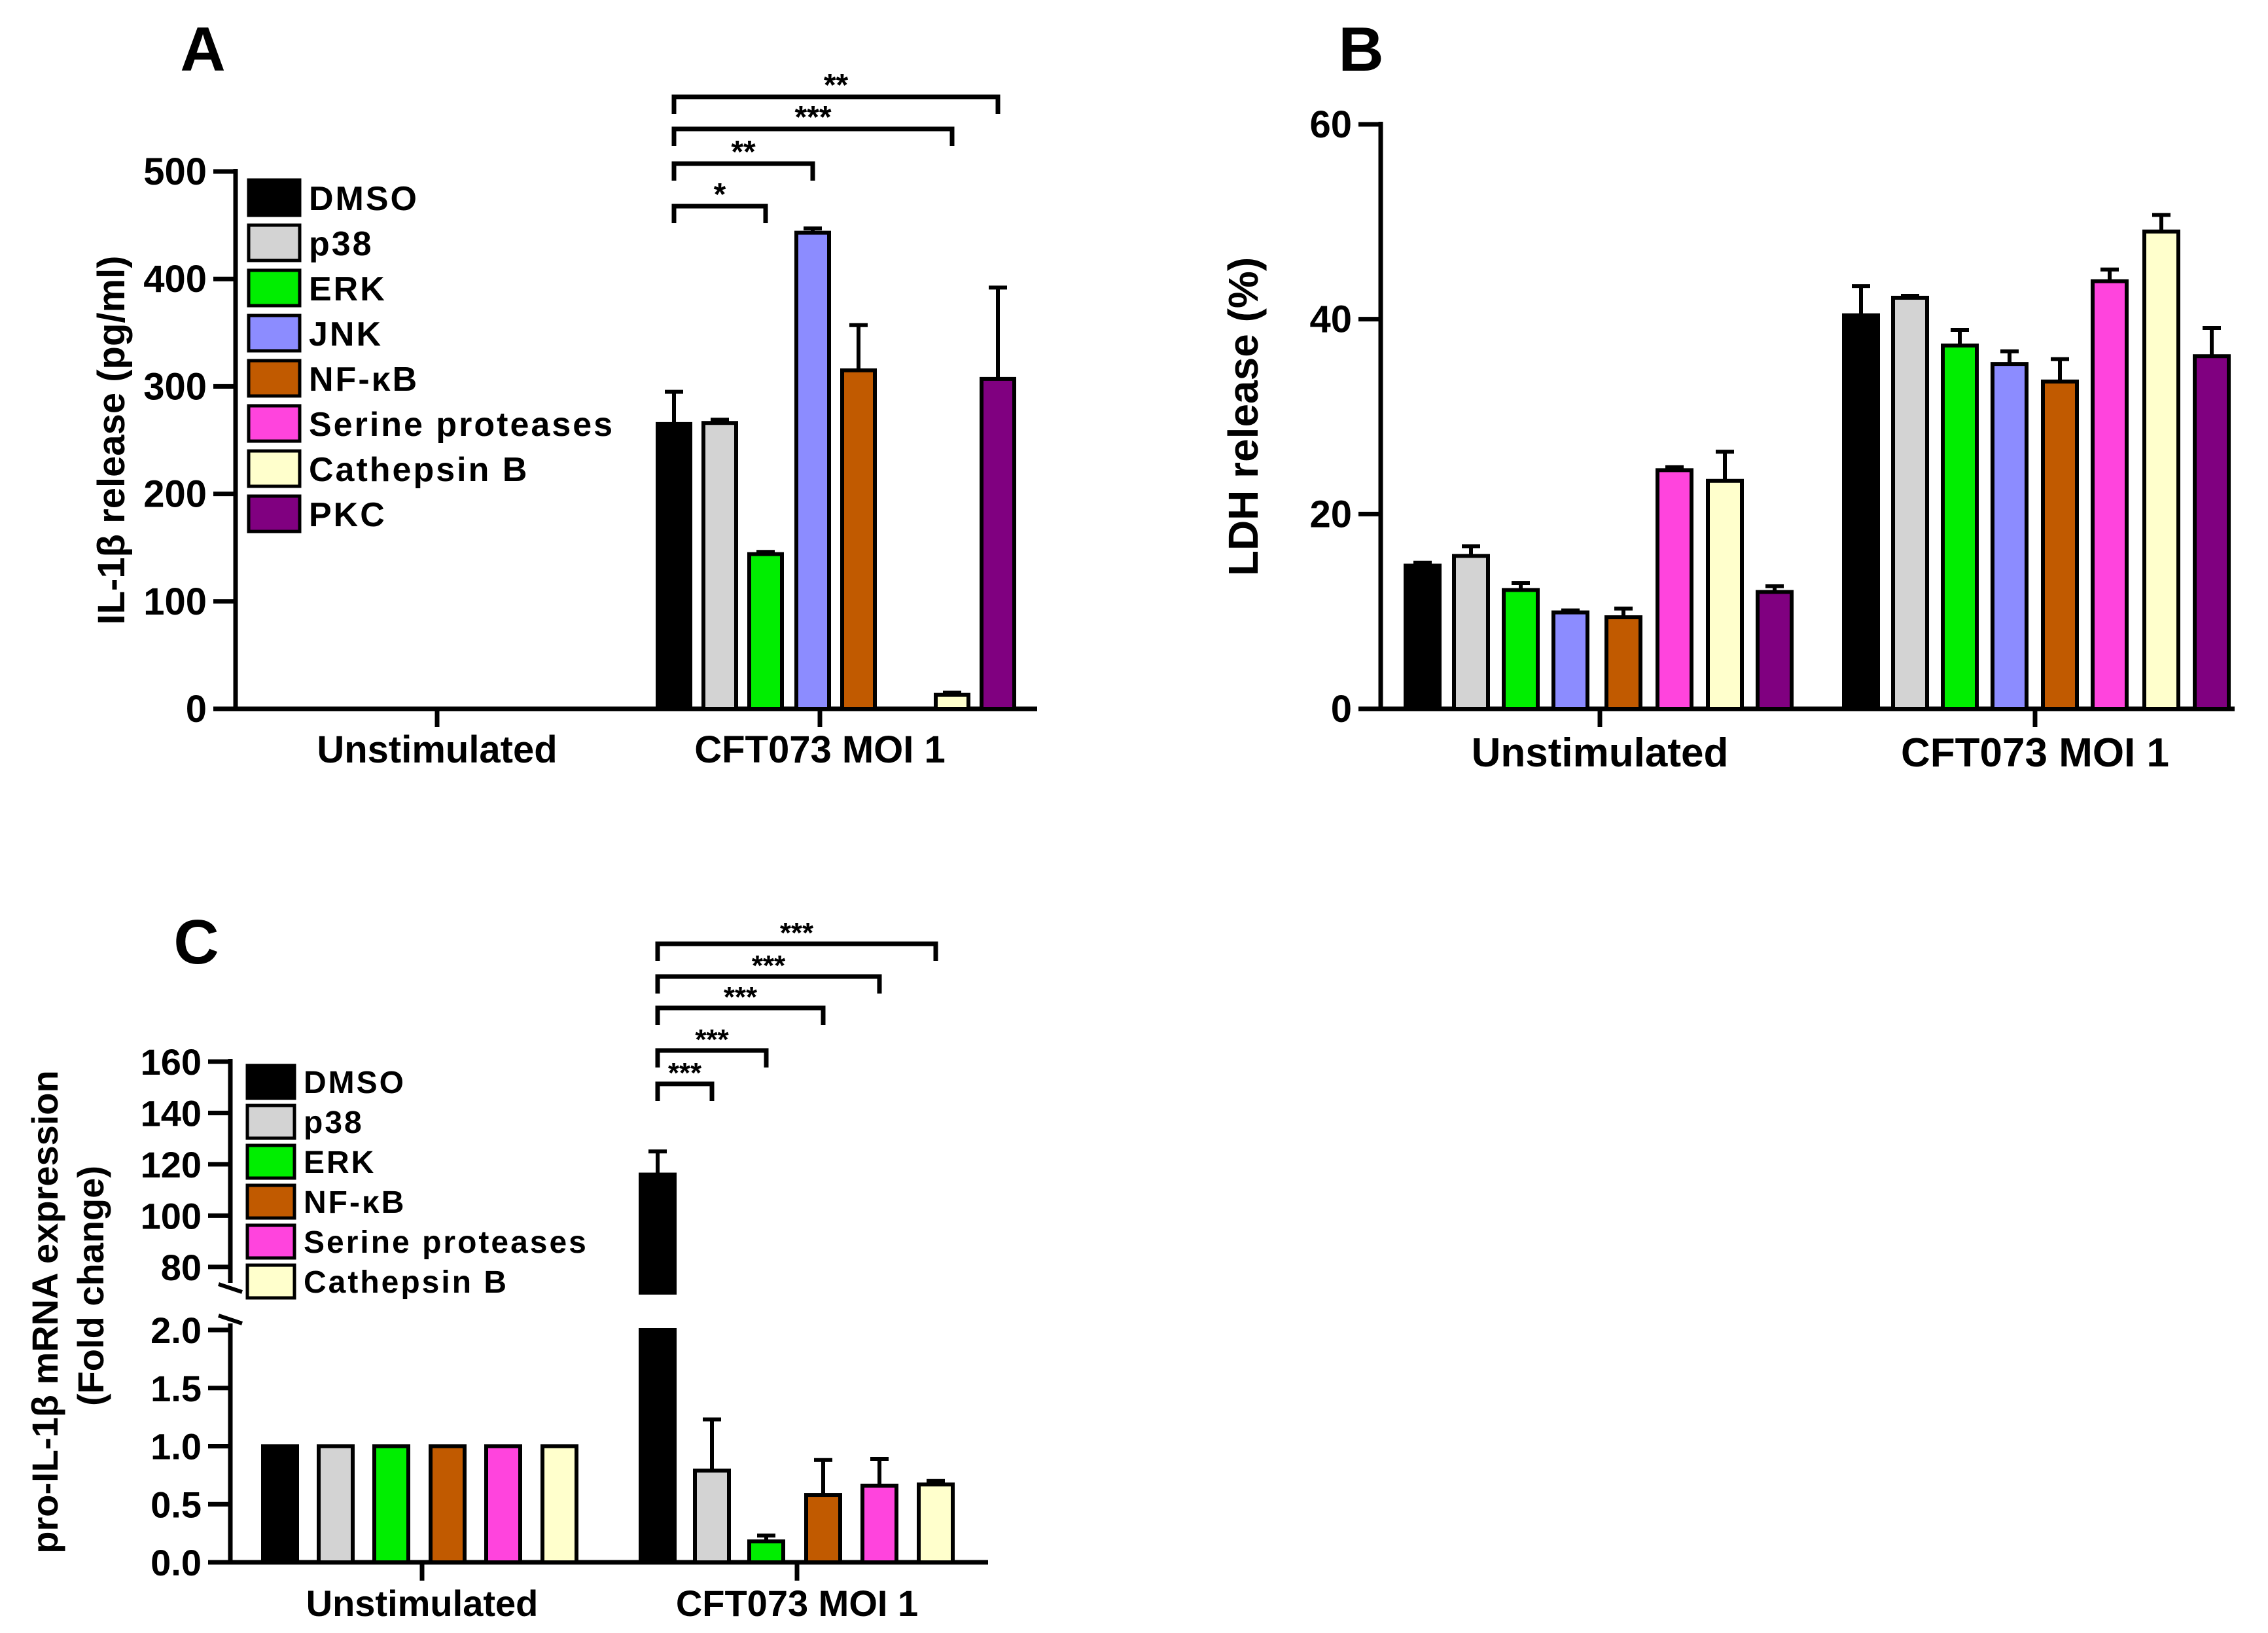 This screenshot has width=2268, height=1633. I want to click on significance-bracket-label: *, so click(720, 194).